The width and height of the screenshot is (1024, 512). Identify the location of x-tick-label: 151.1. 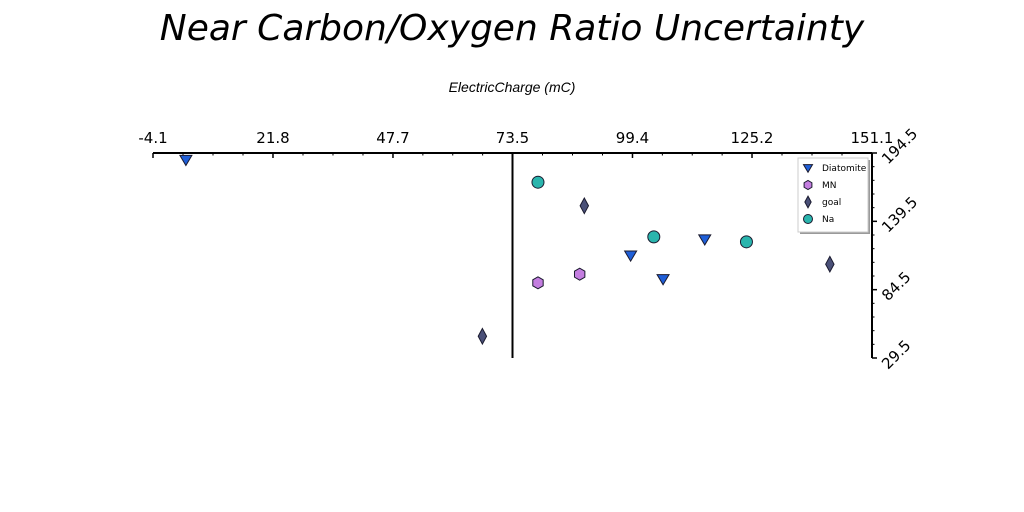
(872, 138).